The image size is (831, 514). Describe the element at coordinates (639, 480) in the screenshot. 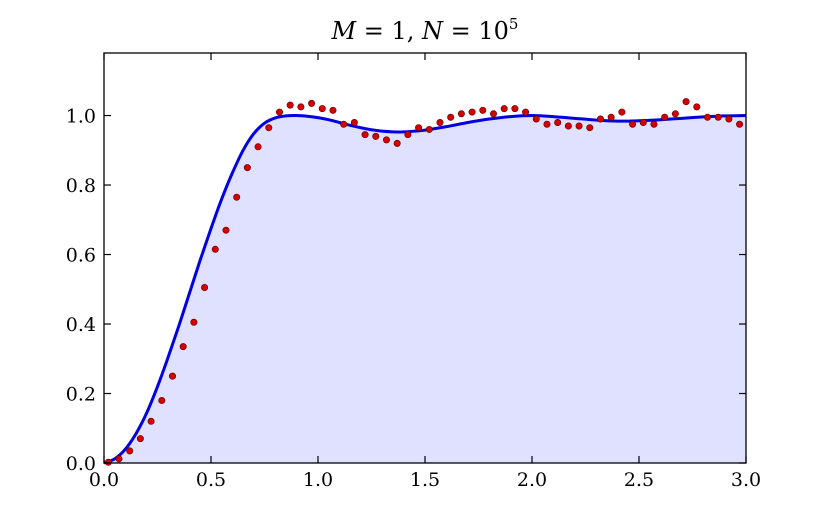

I see `x-tick-label: 2.5` at that location.